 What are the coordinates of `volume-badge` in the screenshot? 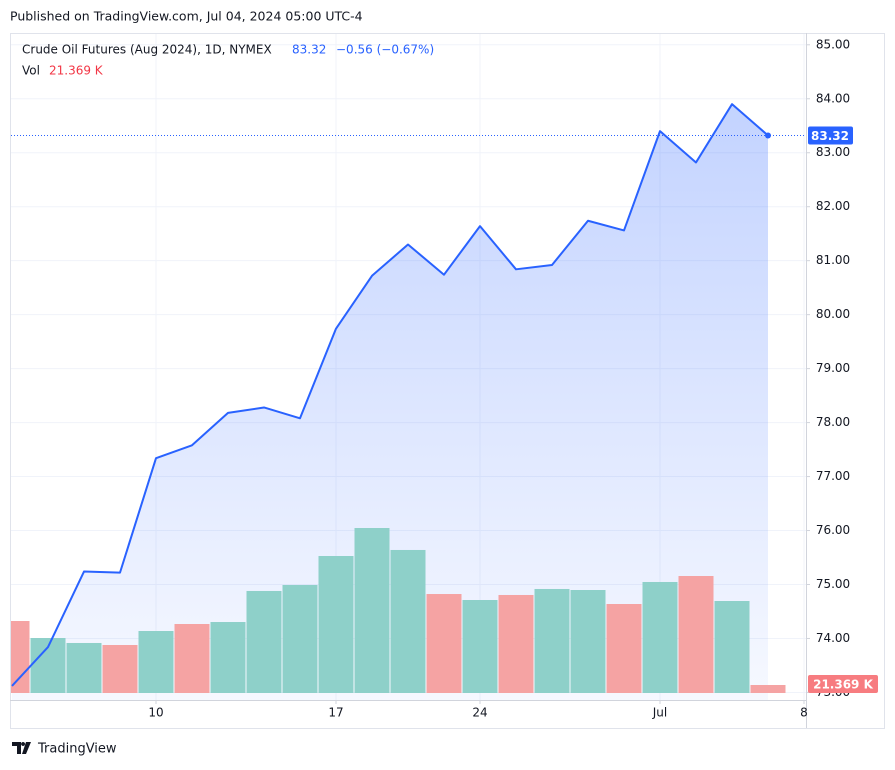 It's located at (843, 683).